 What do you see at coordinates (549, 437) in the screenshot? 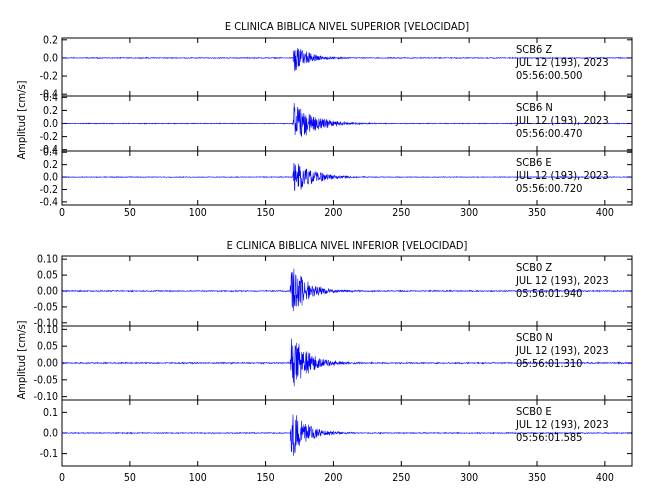
I see `time-label: 05:56:01.585` at bounding box center [549, 437].